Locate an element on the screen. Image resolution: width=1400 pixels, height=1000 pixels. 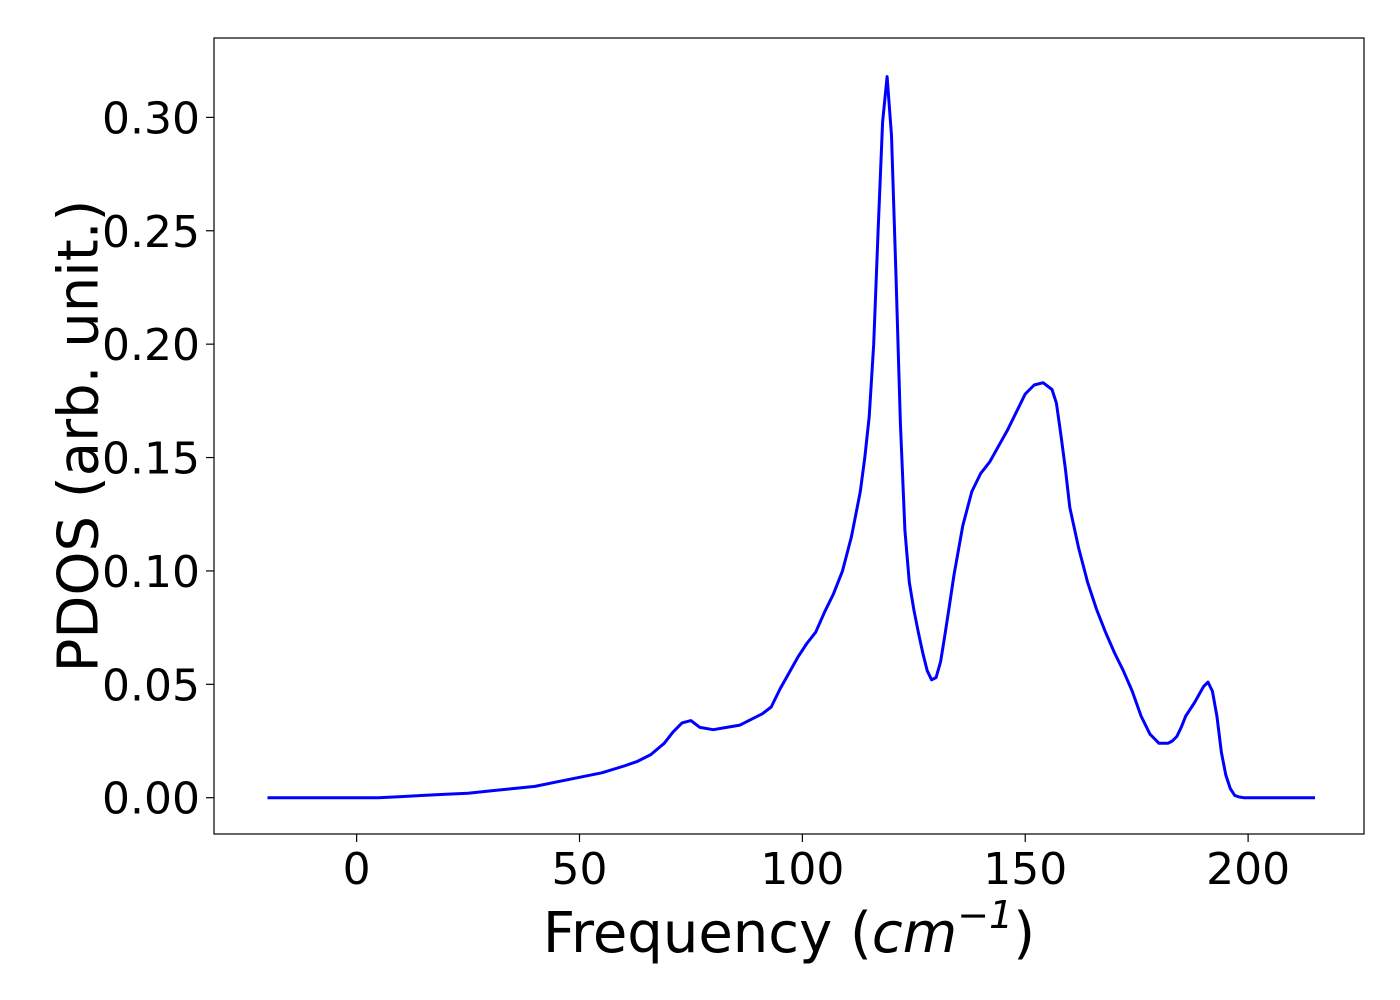
x-axis-label-math: cm is located at coordinates (914, 933).